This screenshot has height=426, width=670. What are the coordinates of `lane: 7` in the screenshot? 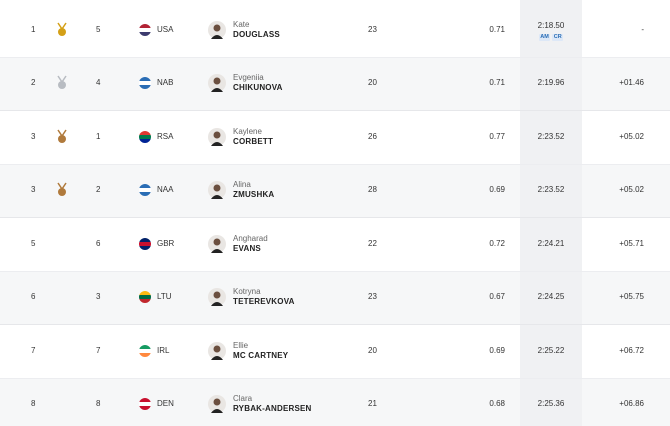 It's located at (98, 350).